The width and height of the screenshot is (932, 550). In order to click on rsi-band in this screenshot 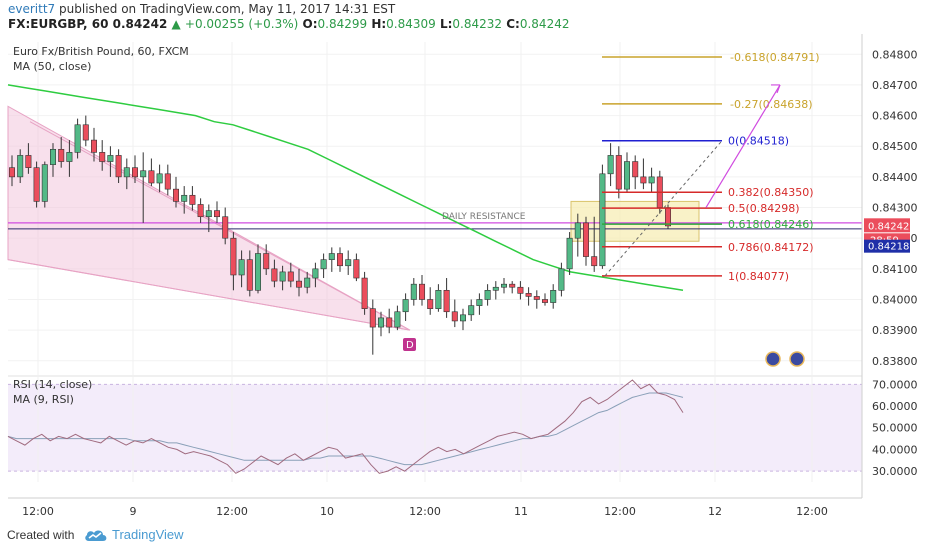, I will do `click(435, 428)`.